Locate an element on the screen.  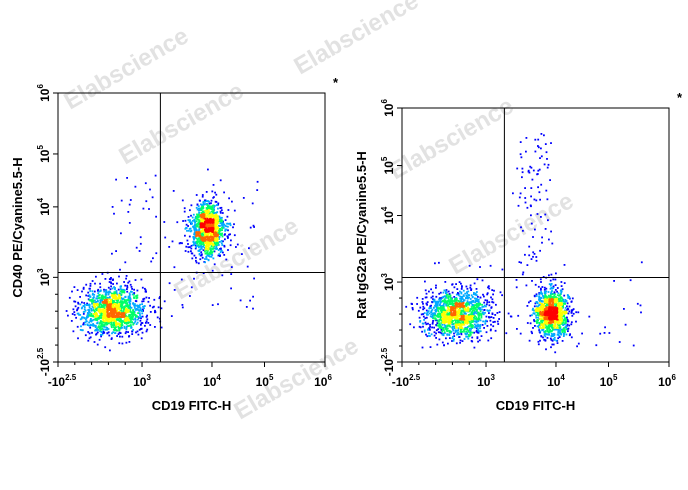
y-axis-title: CD40 PE/Cyanine5.5-H is located at coordinates (17, 227).